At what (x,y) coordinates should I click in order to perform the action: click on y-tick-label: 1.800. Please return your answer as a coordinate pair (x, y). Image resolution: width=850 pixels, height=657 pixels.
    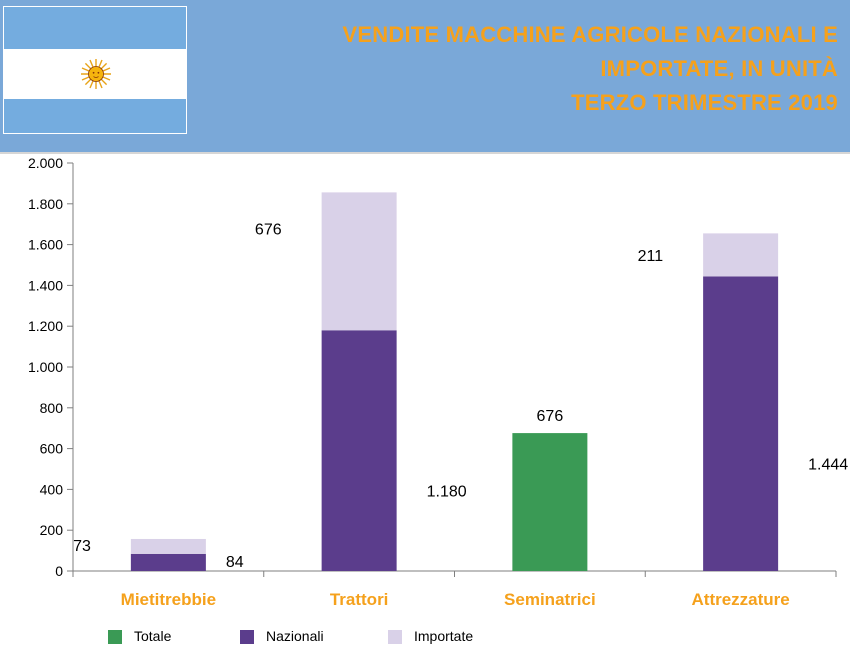
    Looking at the image, I should click on (45, 204).